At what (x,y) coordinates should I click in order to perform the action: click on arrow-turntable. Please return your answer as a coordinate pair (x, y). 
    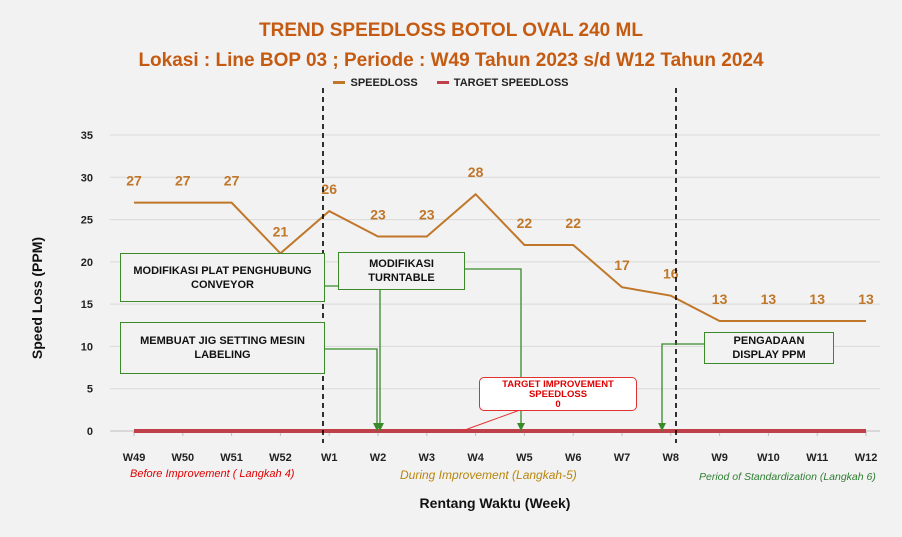
    Looking at the image, I should click on (521, 427).